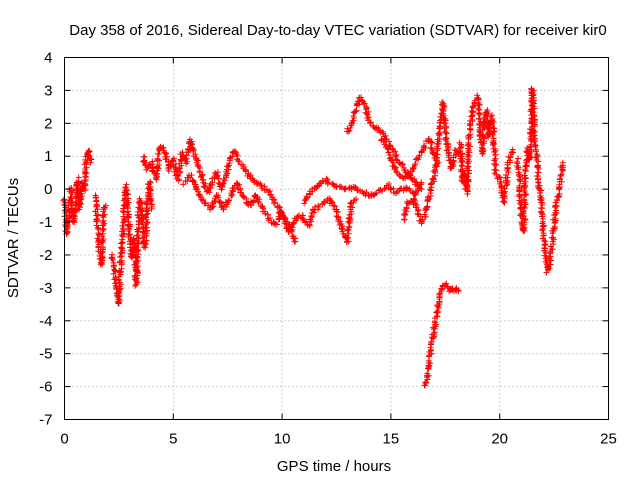 This screenshot has width=640, height=480. I want to click on x-tick-label: 10, so click(282, 439).